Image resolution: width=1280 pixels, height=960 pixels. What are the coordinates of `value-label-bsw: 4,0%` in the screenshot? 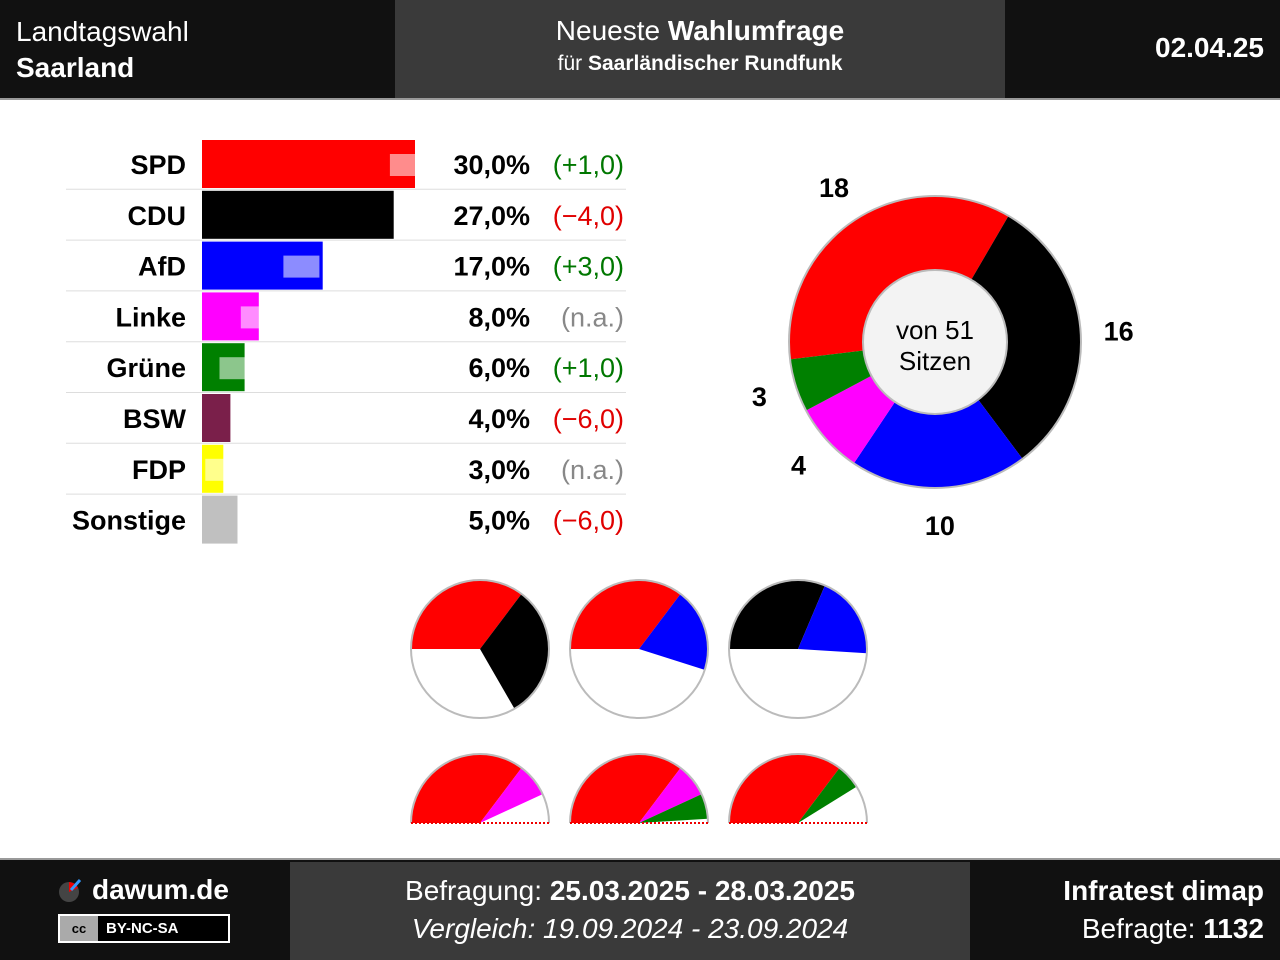 It's located at (499, 419).